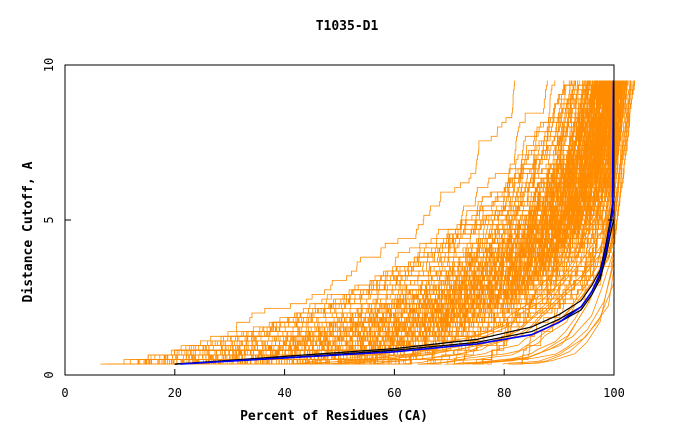  What do you see at coordinates (614, 393) in the screenshot?
I see `x-tick-label-5: 100` at bounding box center [614, 393].